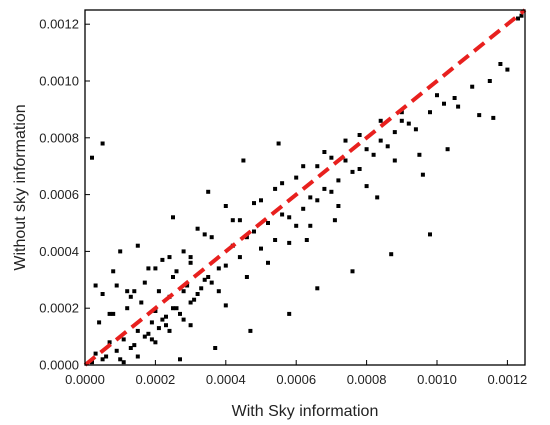 This screenshot has height=425, width=550. What do you see at coordinates (20, 187) in the screenshot?
I see `y-axis-title: Without sky information` at bounding box center [20, 187].